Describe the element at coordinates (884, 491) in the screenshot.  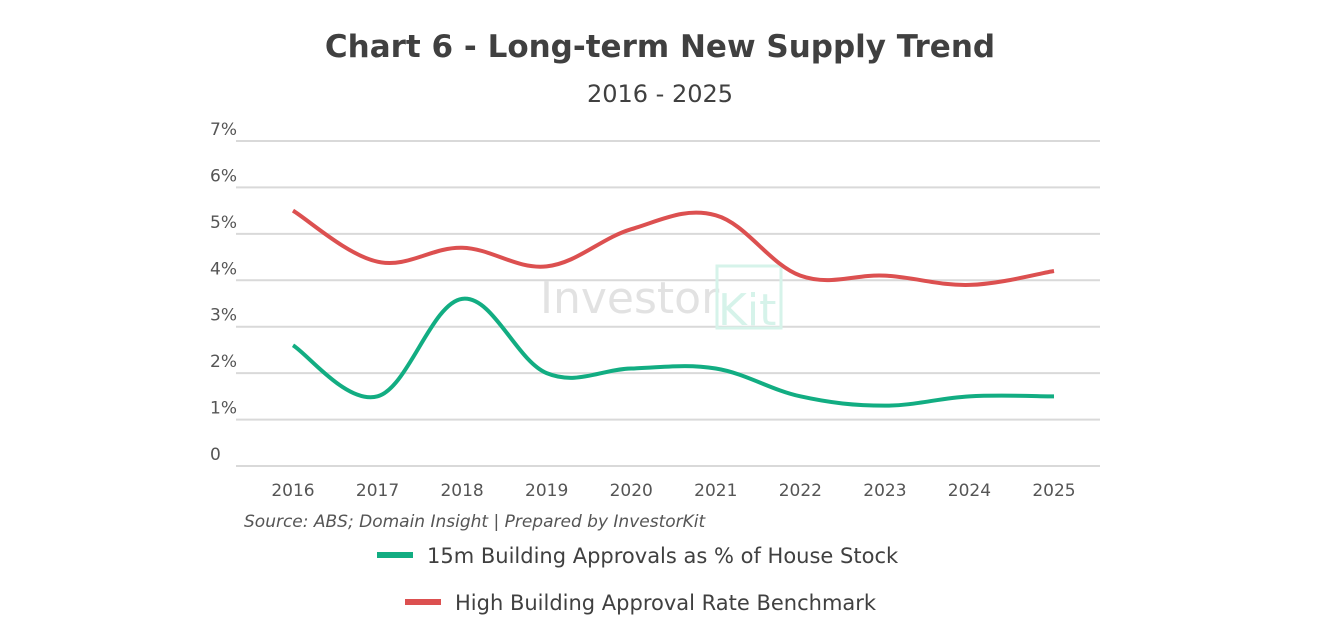
I see `x-tick-label: 2023` at that location.